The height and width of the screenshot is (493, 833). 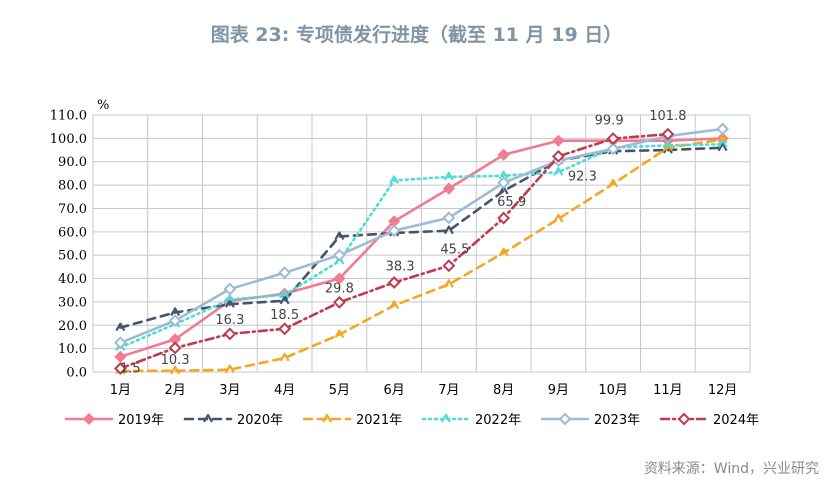 What do you see at coordinates (667, 116) in the screenshot?
I see `data-label: 101.8` at bounding box center [667, 116].